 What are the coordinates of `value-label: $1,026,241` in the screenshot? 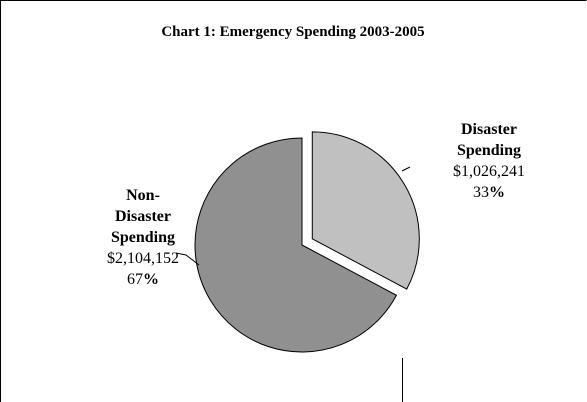 It's located at (489, 171).